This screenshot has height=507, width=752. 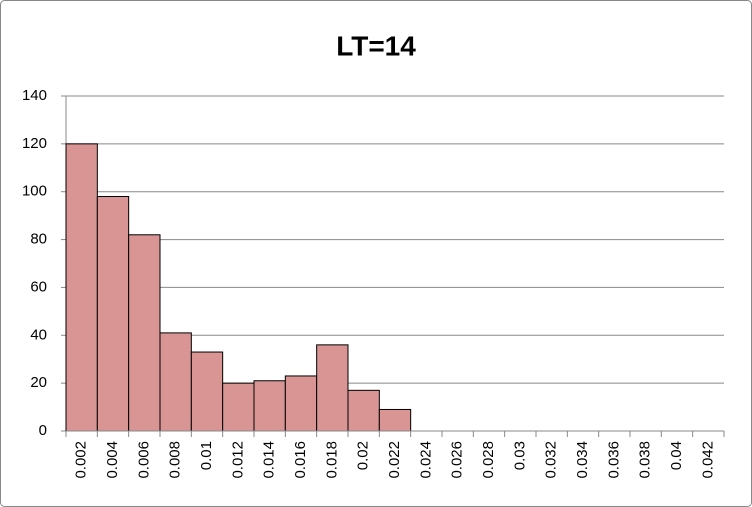 What do you see at coordinates (363, 455) in the screenshot?
I see `x-tick-label: 0.02` at bounding box center [363, 455].